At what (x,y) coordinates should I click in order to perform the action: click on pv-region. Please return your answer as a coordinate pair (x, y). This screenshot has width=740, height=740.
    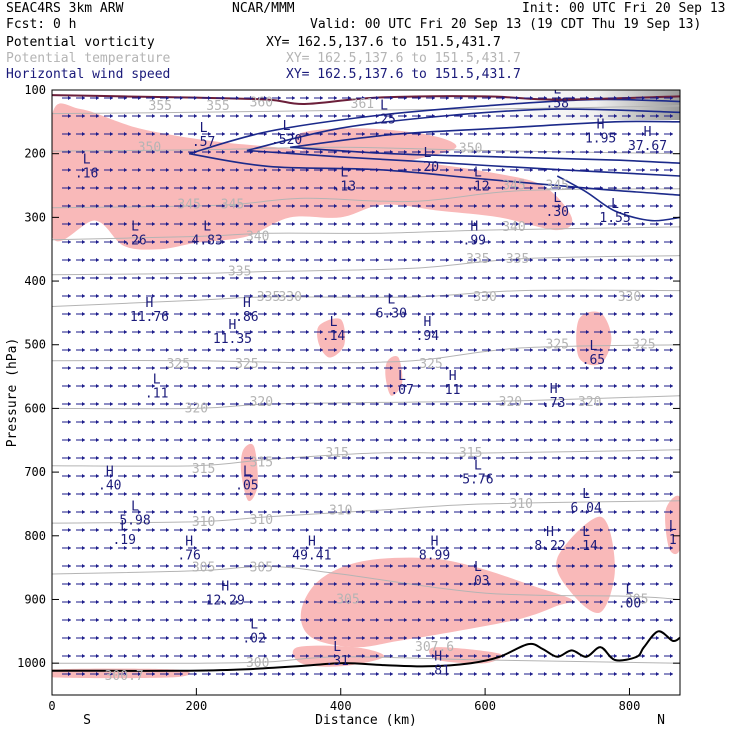
    Looking at the image, I should click on (312, 176).